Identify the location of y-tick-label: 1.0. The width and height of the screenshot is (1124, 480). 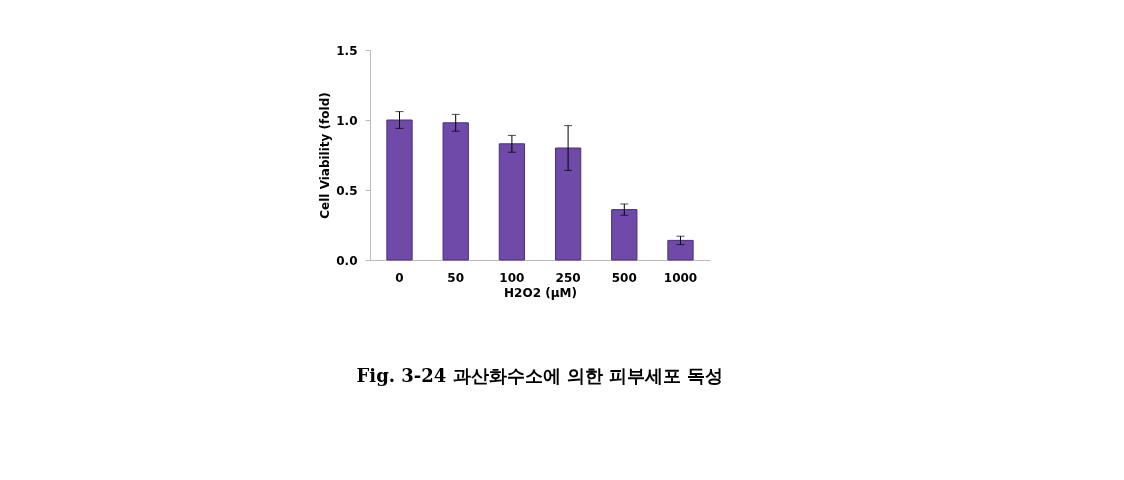
(347, 120).